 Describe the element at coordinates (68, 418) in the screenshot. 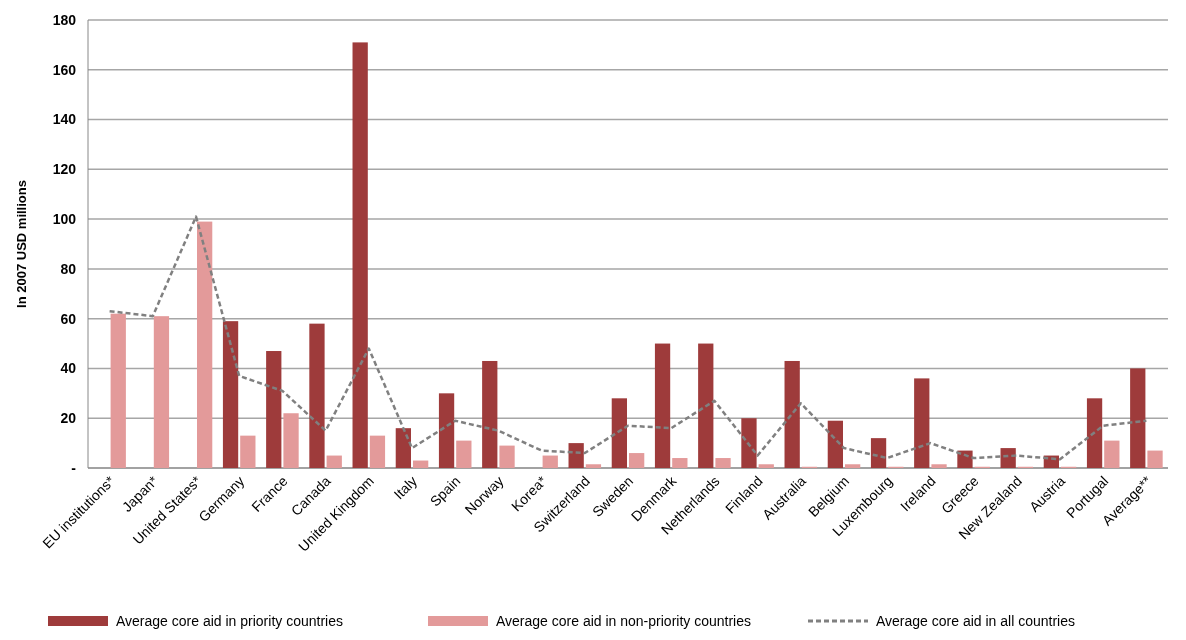

I see `y-tick-label: 20` at that location.